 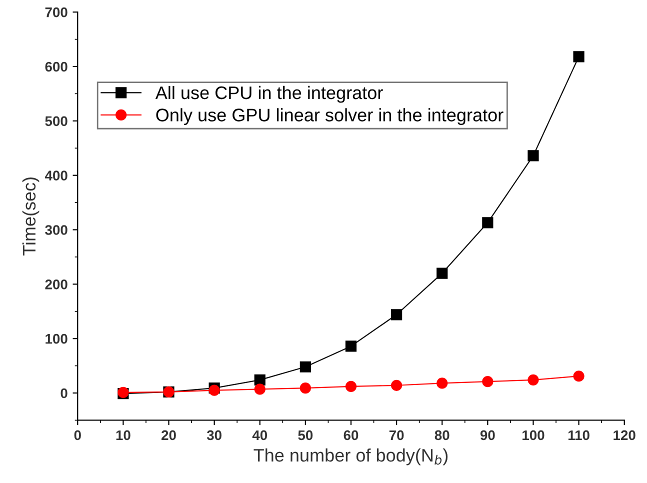 I want to click on x-tick-label: 70, so click(x=396, y=435).